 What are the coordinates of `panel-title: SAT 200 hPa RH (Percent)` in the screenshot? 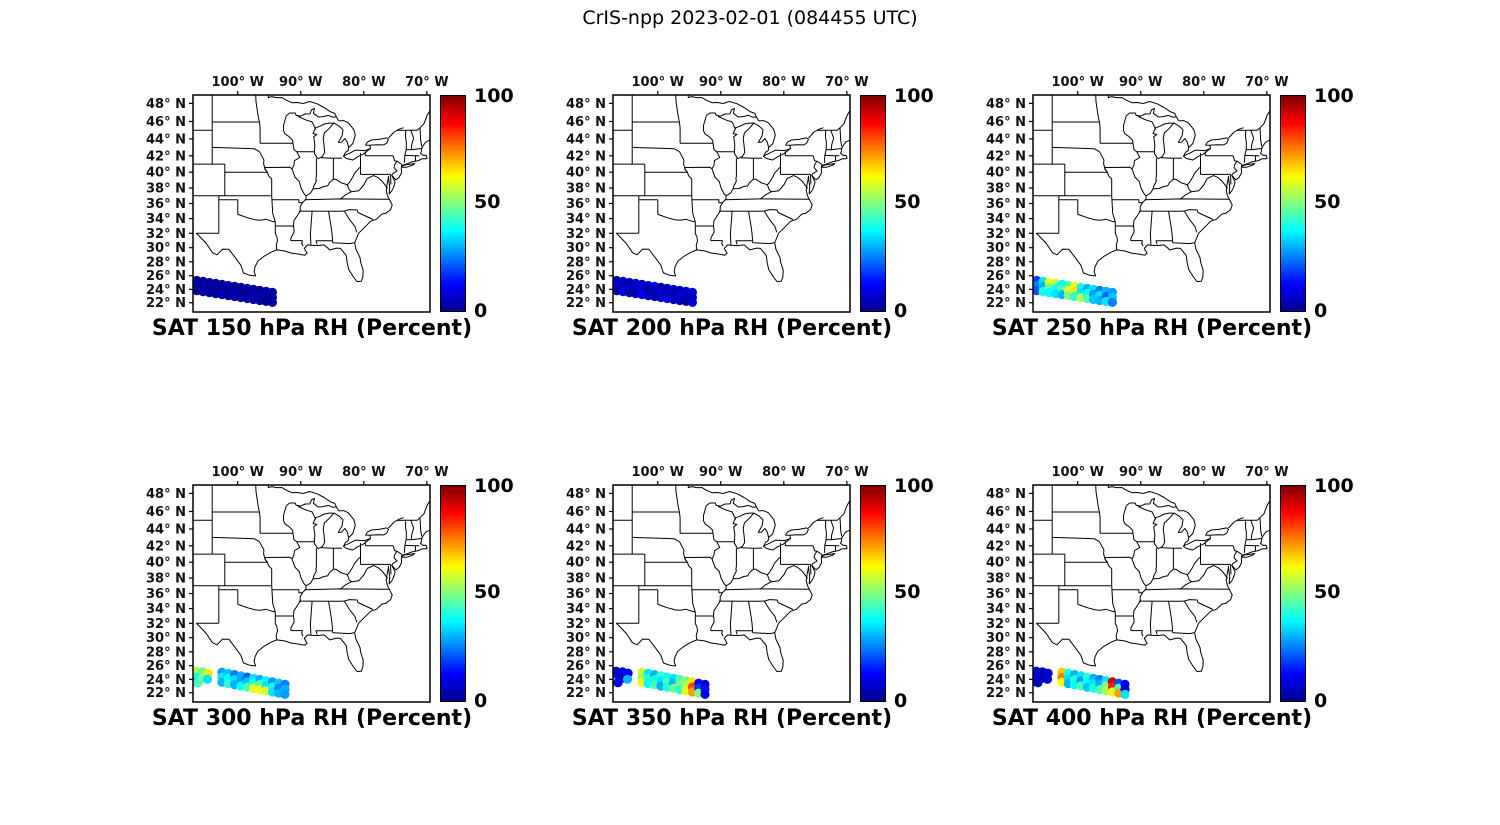 It's located at (732, 328).